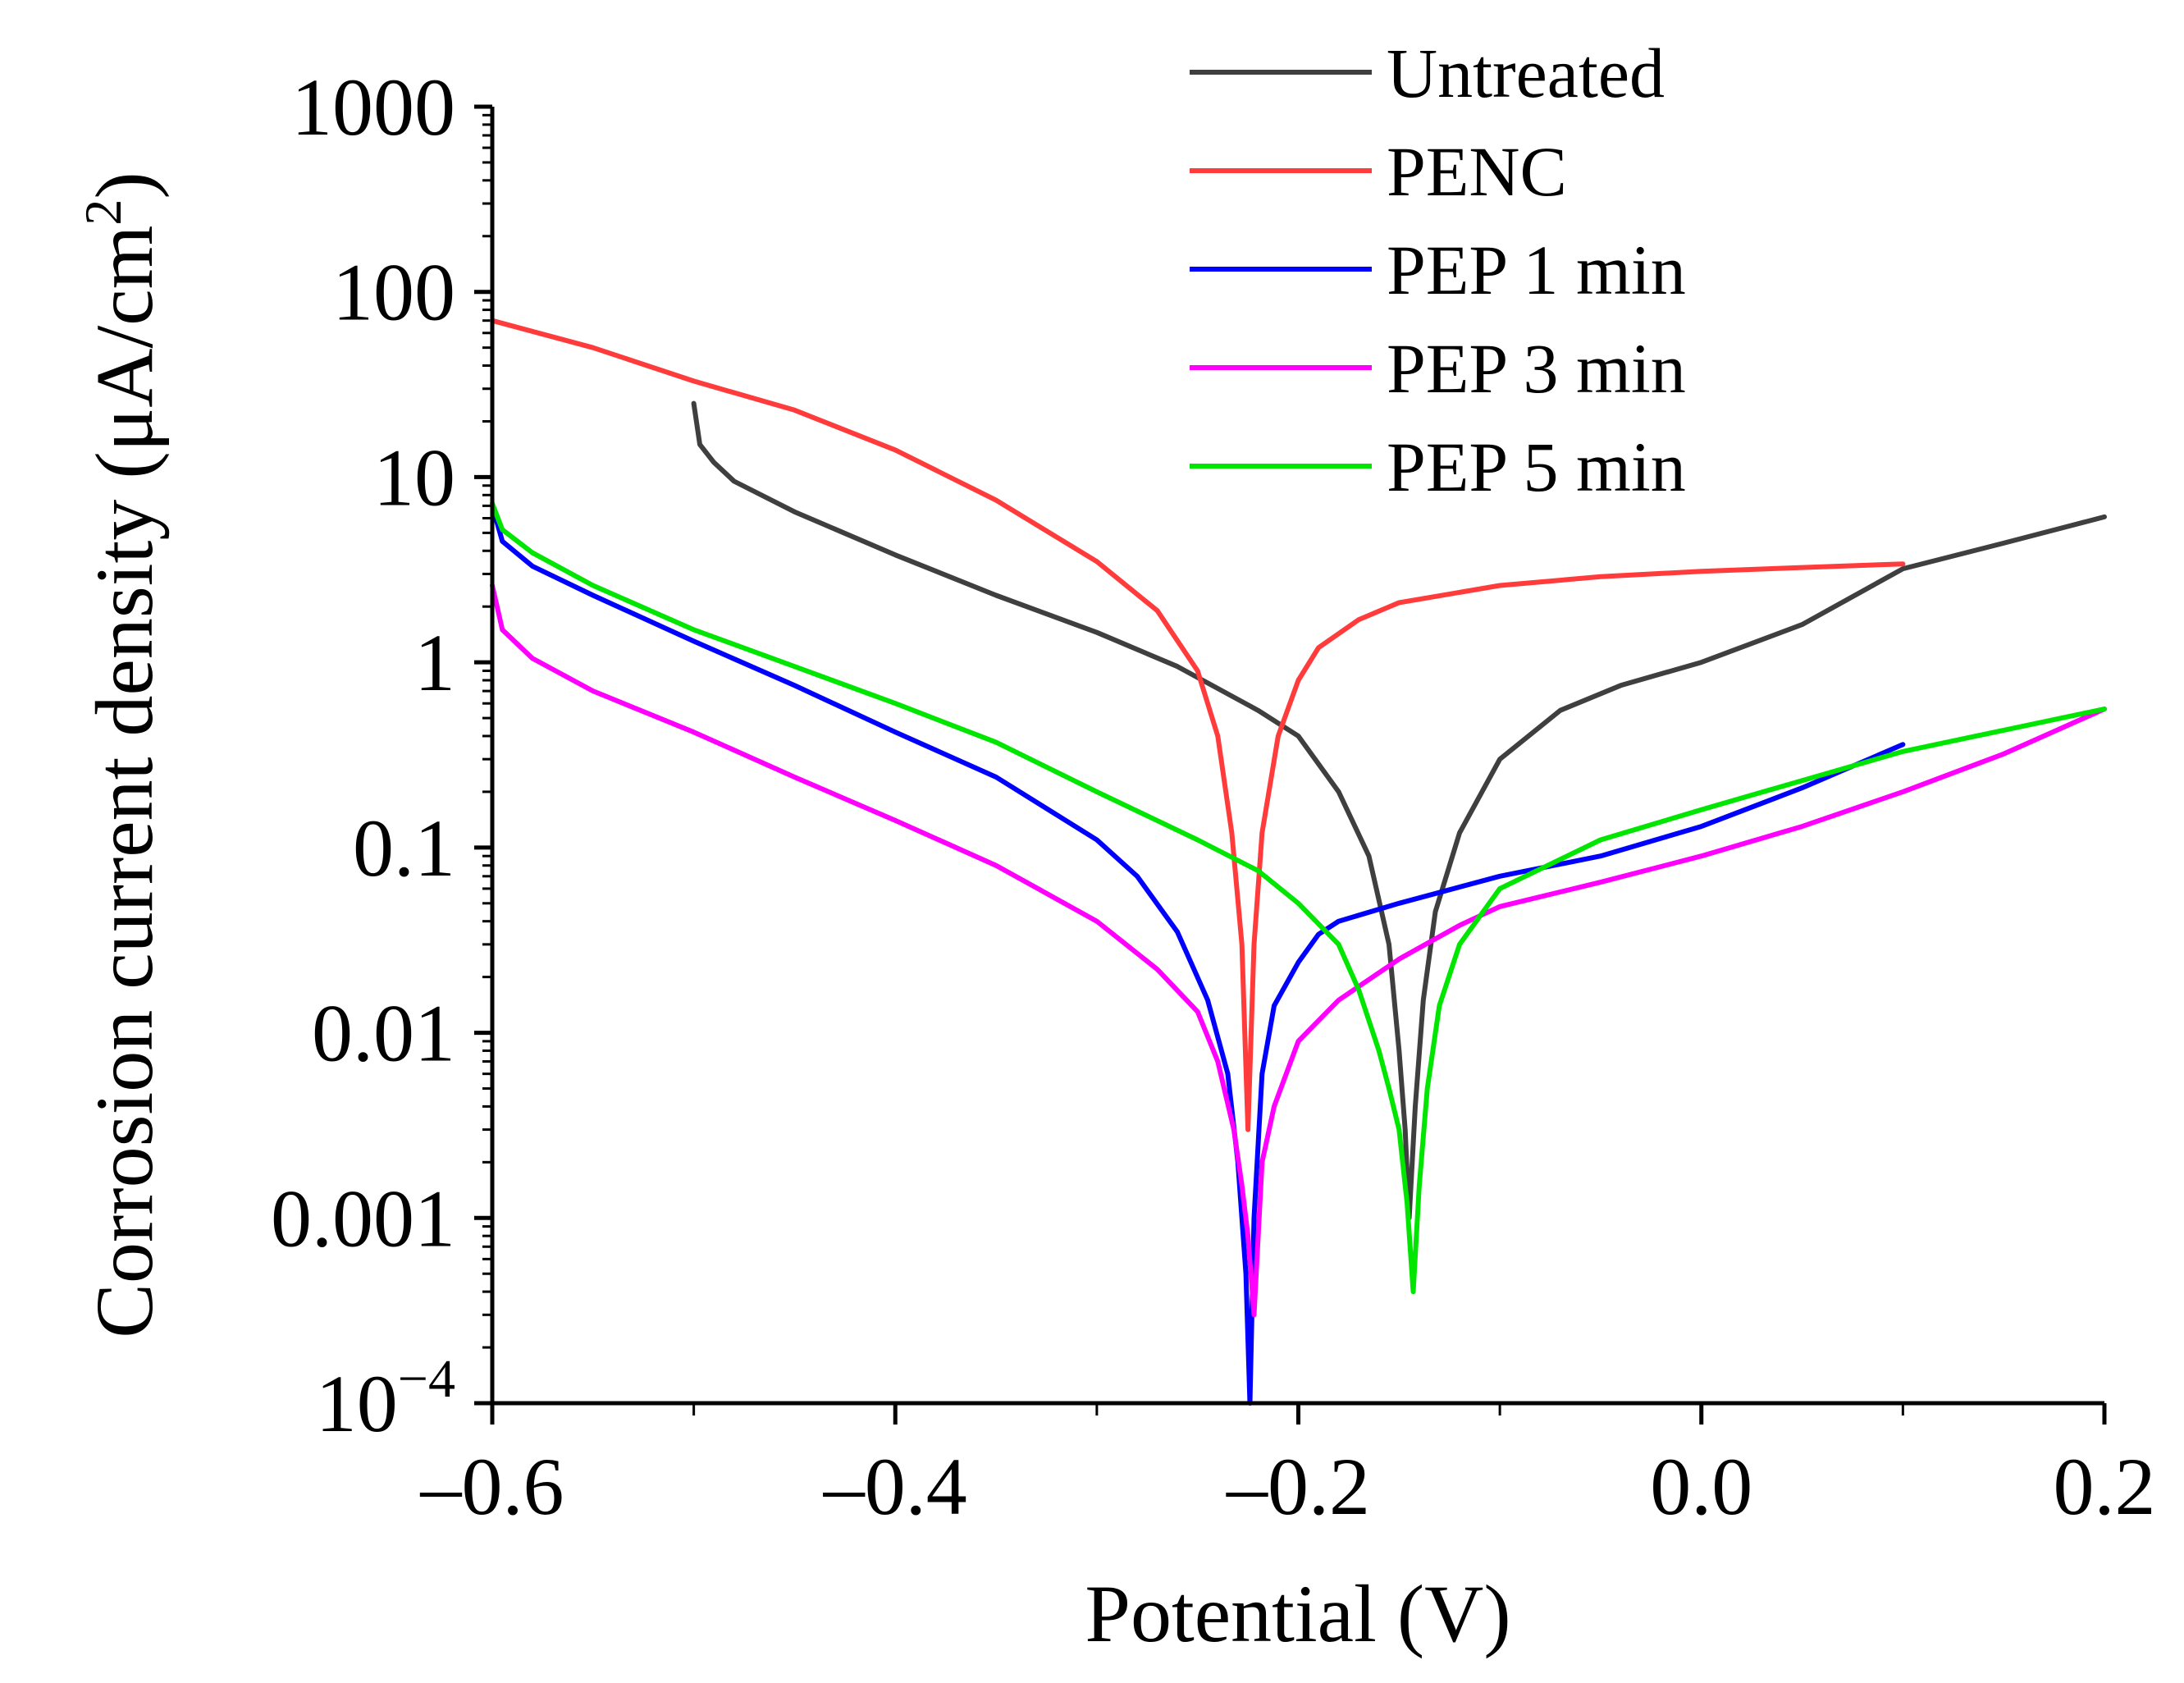  Describe the element at coordinates (385, 1399) in the screenshot. I see `y-tick-label: 10⁻⁴` at that location.